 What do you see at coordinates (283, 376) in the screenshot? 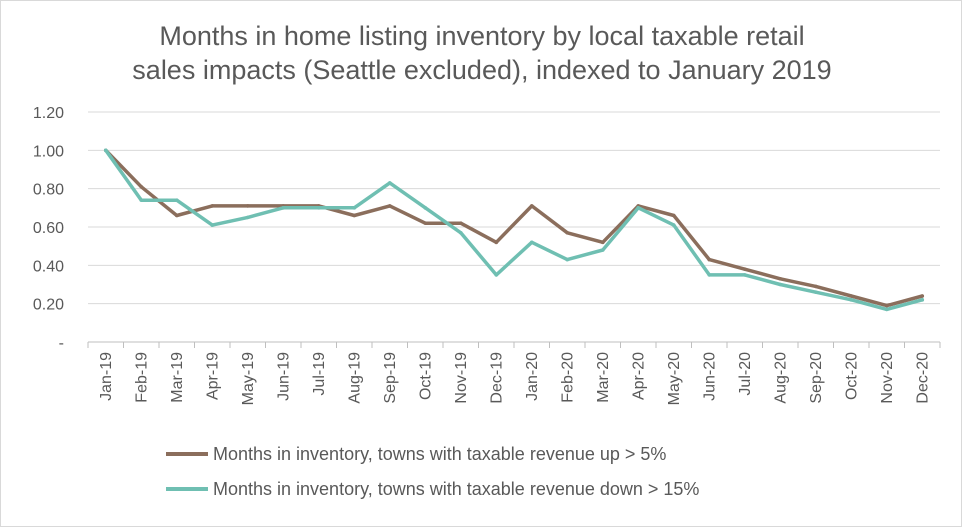
I see `x-tick-label: Jun-19` at bounding box center [283, 376].